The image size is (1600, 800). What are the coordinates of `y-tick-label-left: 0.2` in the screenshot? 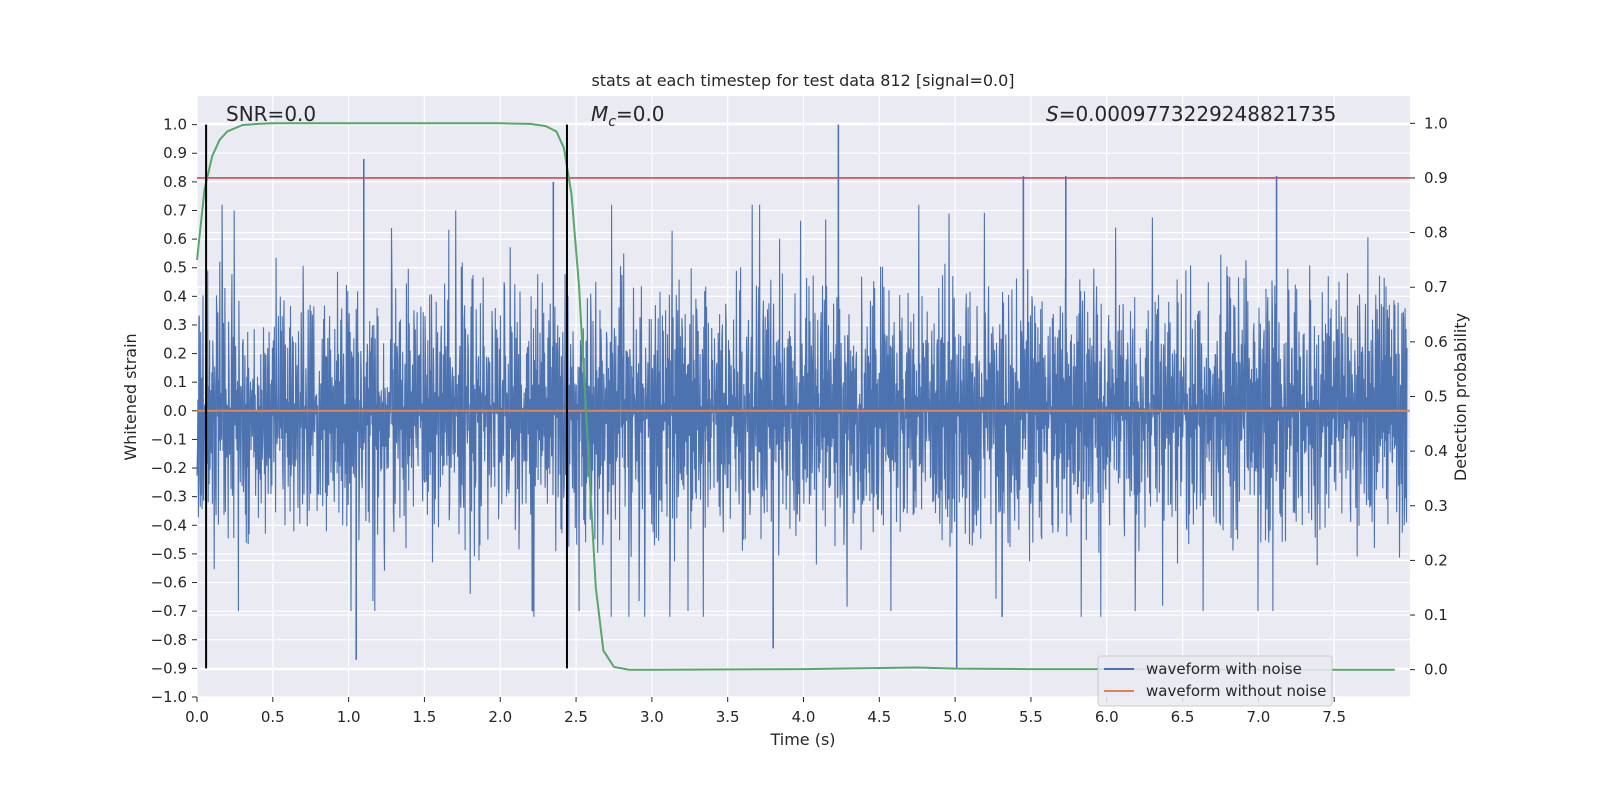 It's located at (175, 354).